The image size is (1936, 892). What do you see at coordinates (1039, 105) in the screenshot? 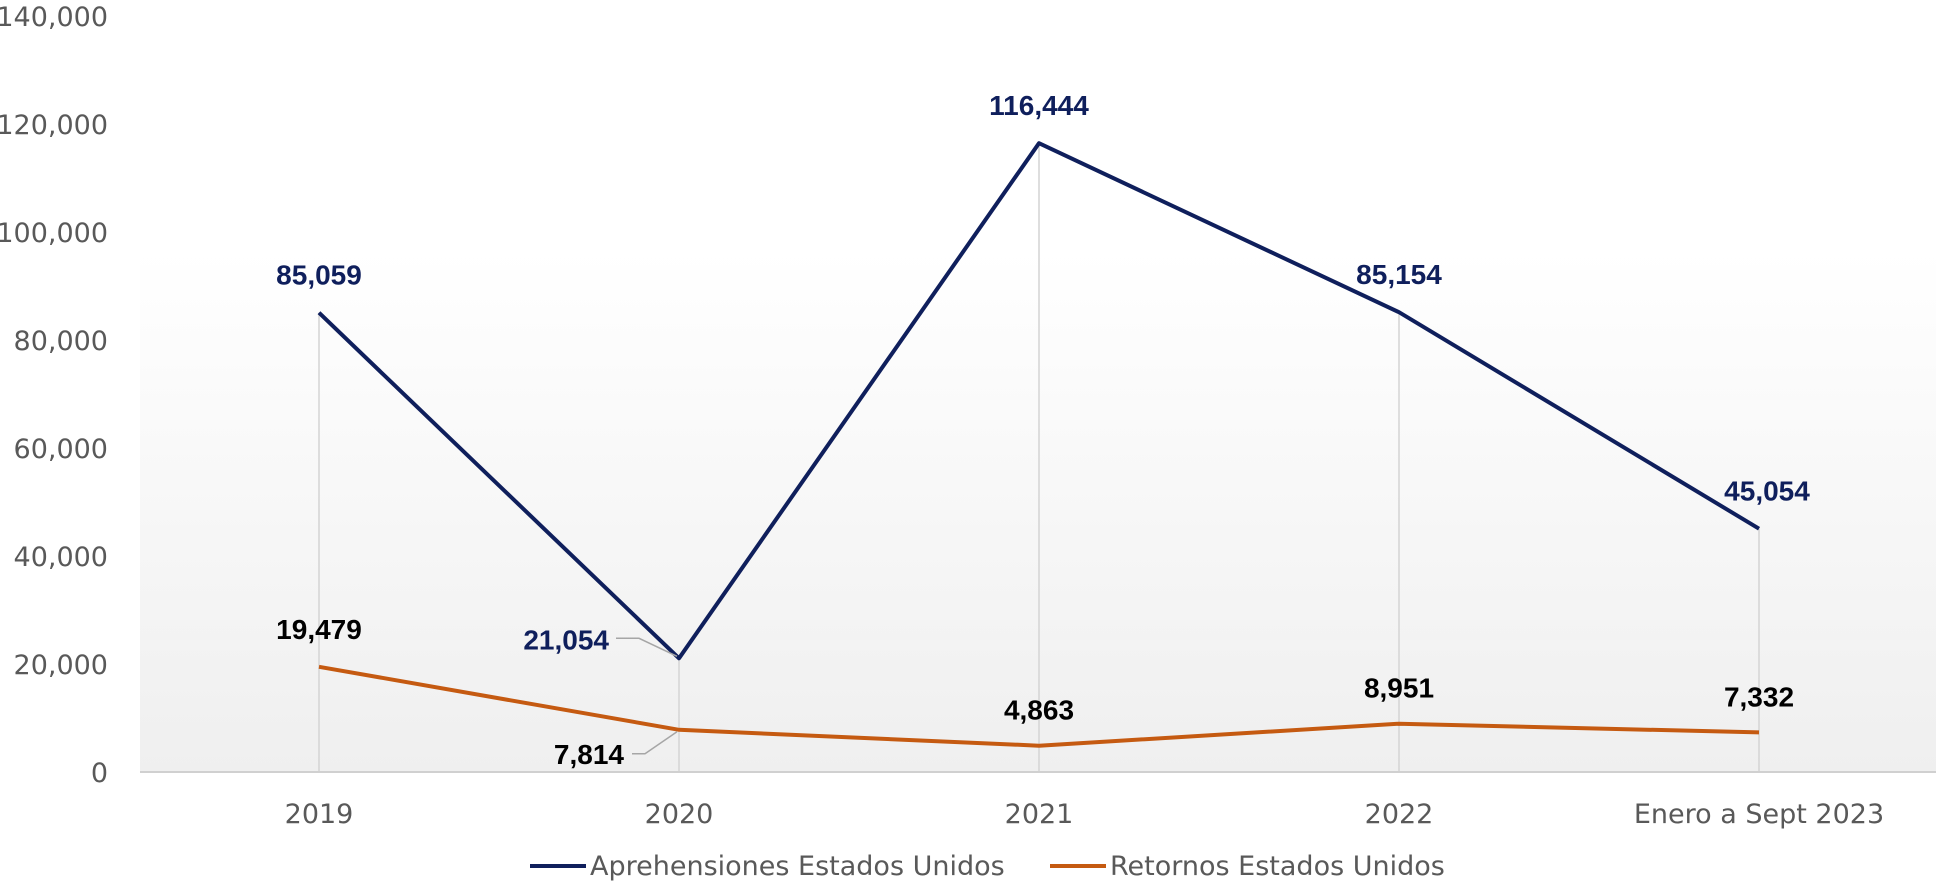
I see `data-label-aprehensiones: 116,444` at bounding box center [1039, 105].